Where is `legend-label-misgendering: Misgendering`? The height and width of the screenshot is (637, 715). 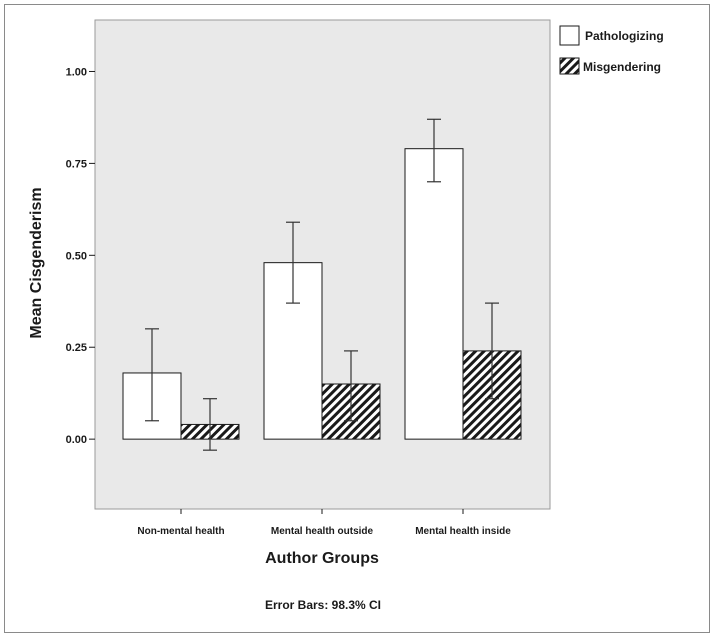
legend-label-misgendering: Misgendering is located at coordinates (622, 67).